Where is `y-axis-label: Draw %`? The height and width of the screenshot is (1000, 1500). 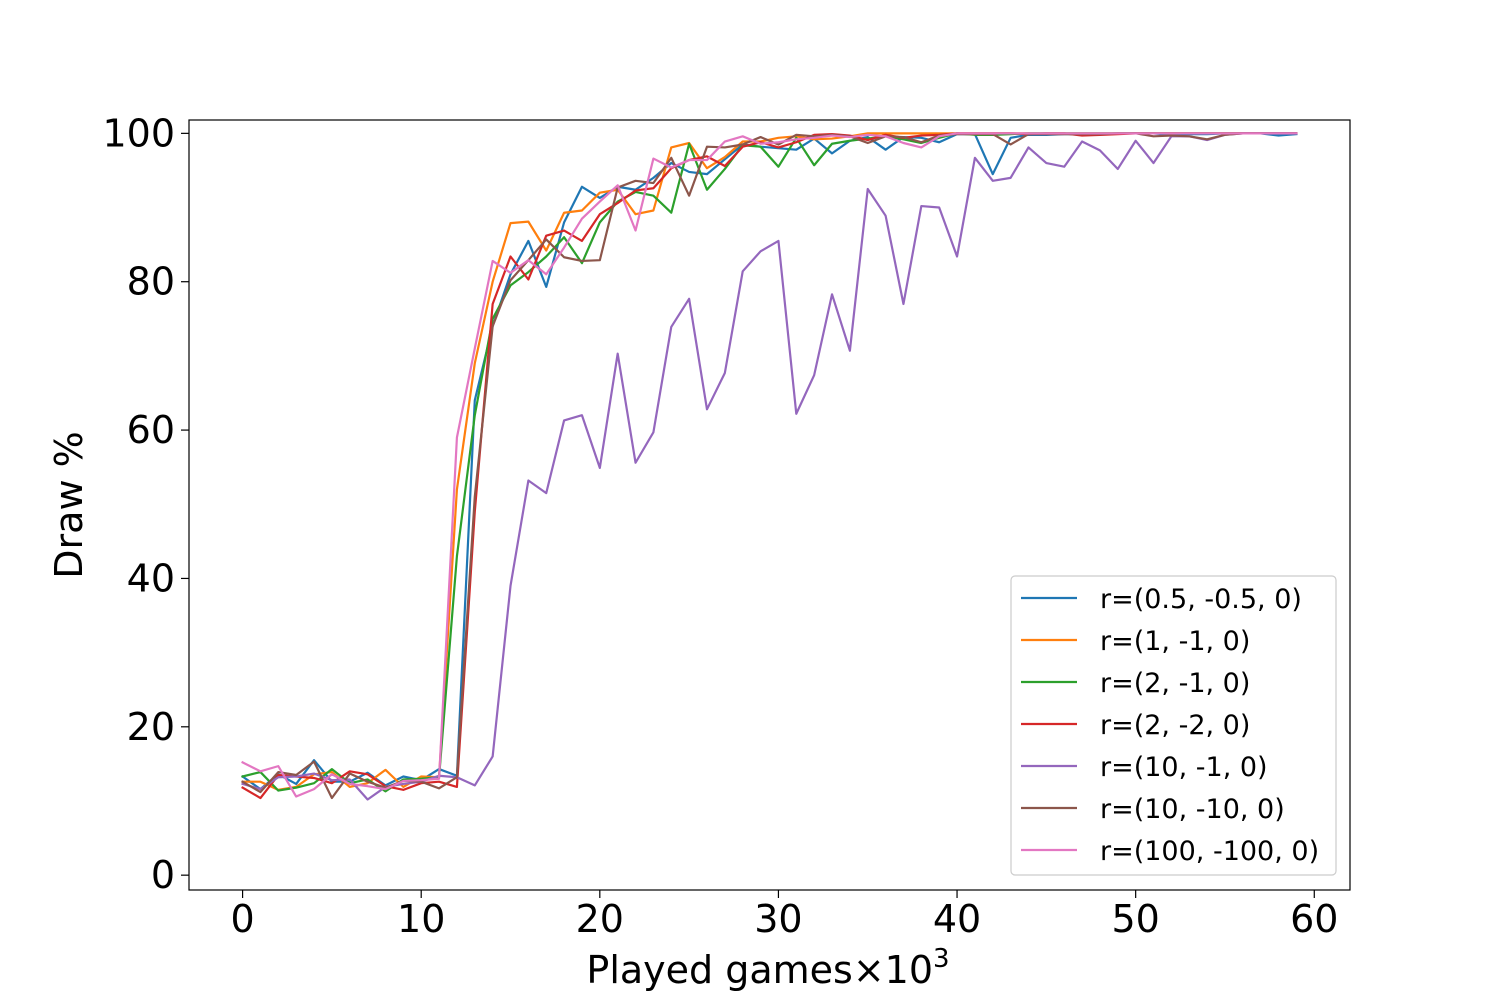
y-axis-label: Draw % is located at coordinates (69, 504).